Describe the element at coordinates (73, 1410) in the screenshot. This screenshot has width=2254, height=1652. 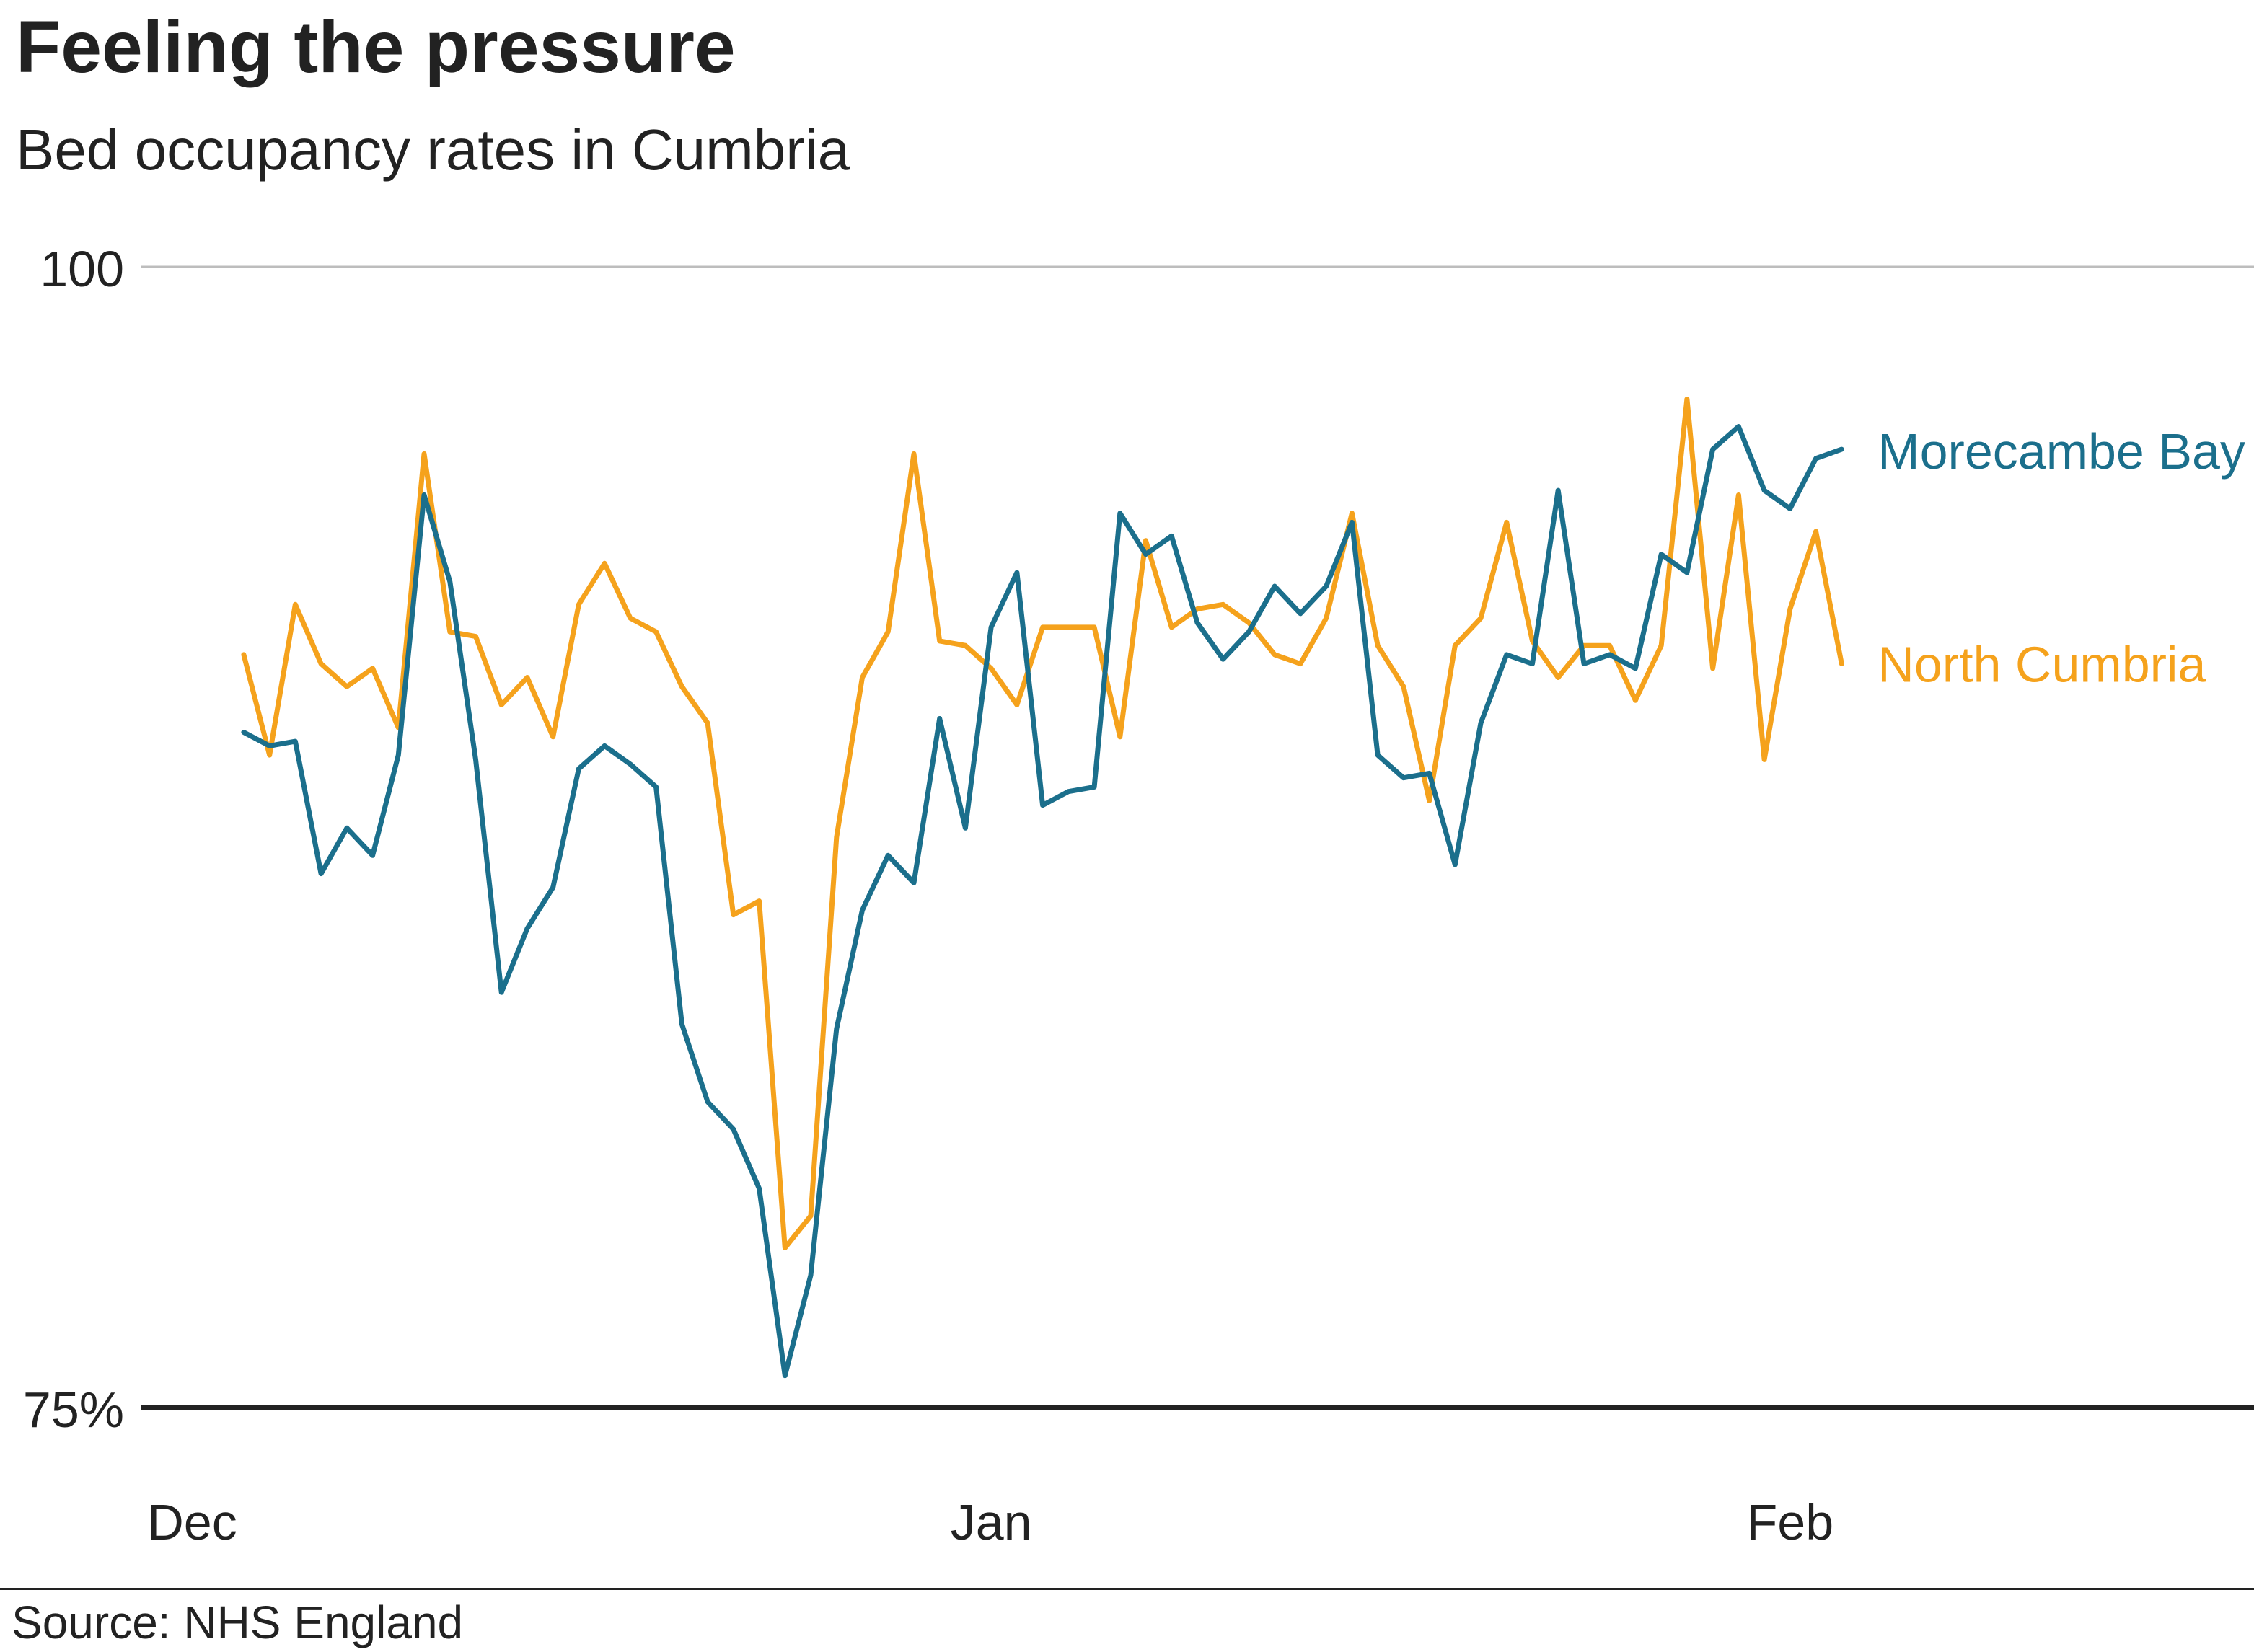
I see `y-tick-label: 75%` at that location.